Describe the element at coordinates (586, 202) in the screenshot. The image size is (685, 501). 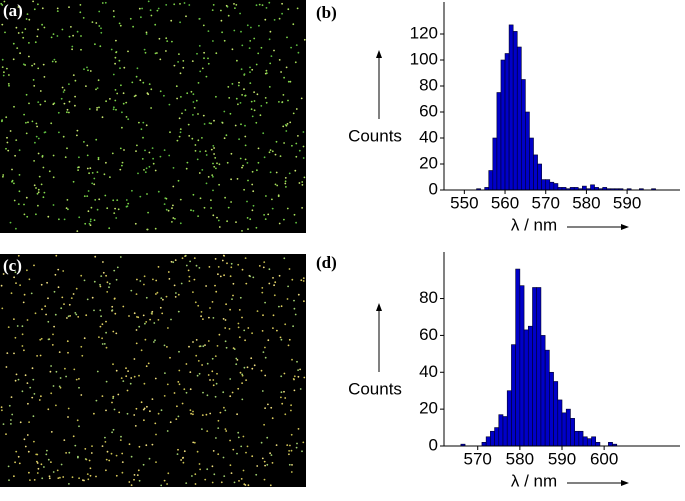
I see `x-tick-label: 580` at that location.